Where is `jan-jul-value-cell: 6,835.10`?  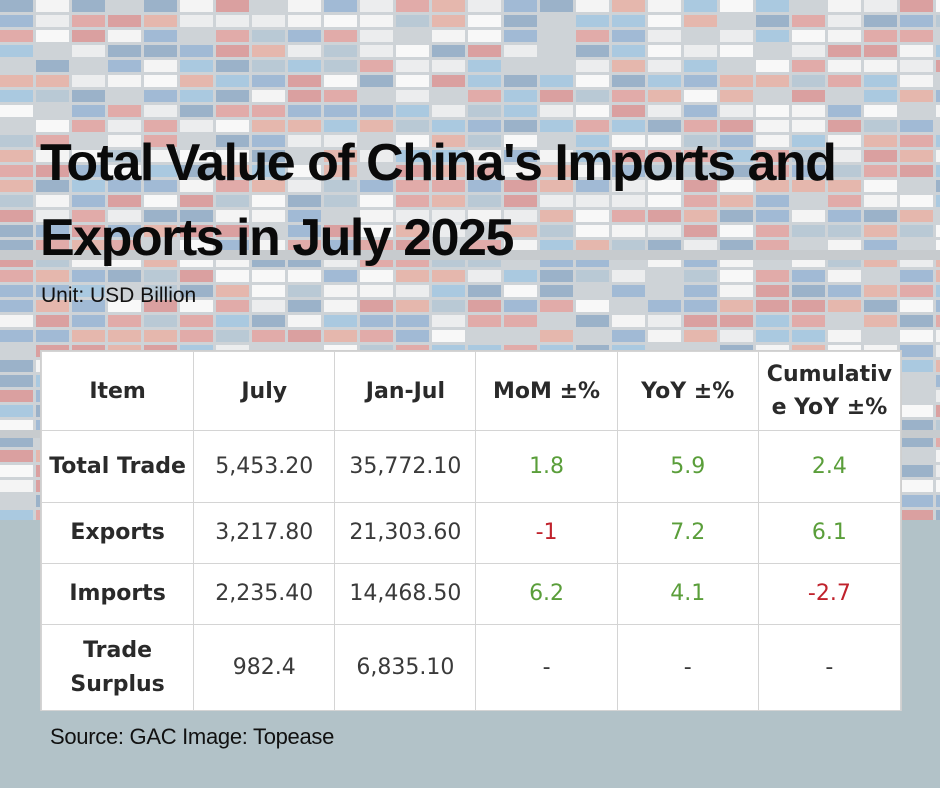 jan-jul-value-cell: 6,835.10 is located at coordinates (405, 667).